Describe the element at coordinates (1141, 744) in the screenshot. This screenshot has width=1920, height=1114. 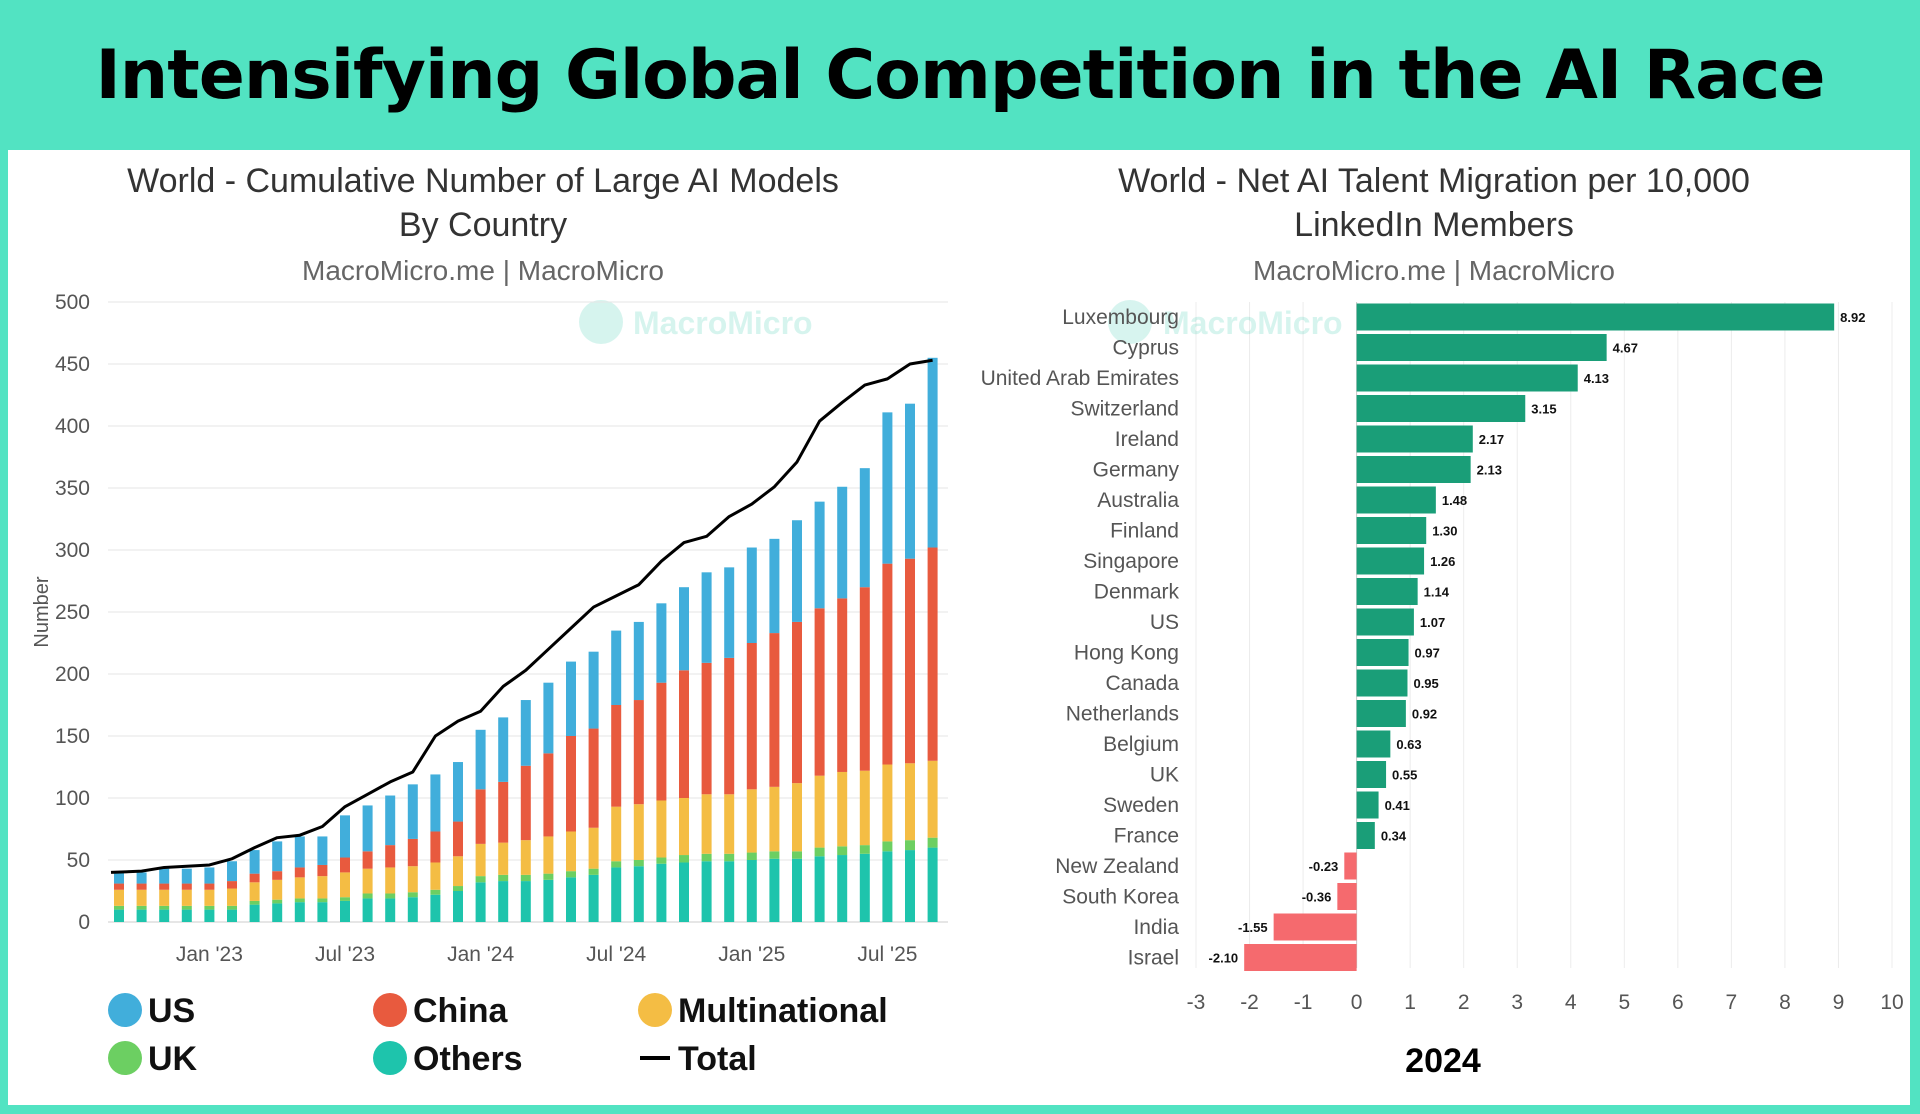
I see `category-label: Belgium` at that location.